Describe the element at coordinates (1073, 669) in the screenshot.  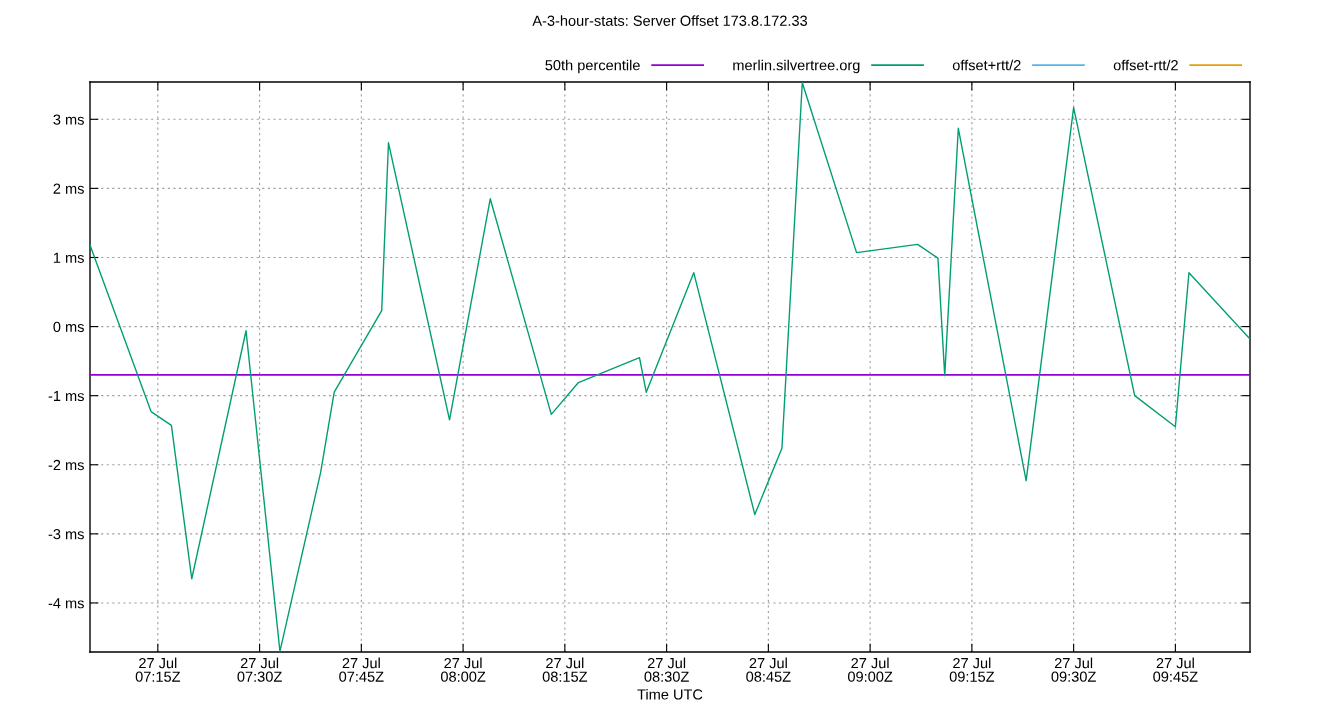
I see `x-tick-label: 27 Jul 09:30Z` at that location.